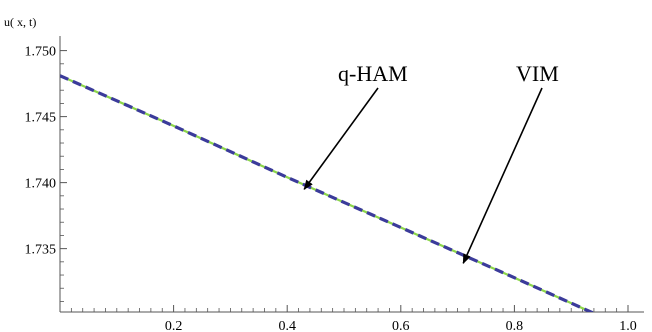 The height and width of the screenshot is (332, 652). What do you see at coordinates (515, 325) in the screenshot?
I see `x-tick-label: 0.8` at bounding box center [515, 325].